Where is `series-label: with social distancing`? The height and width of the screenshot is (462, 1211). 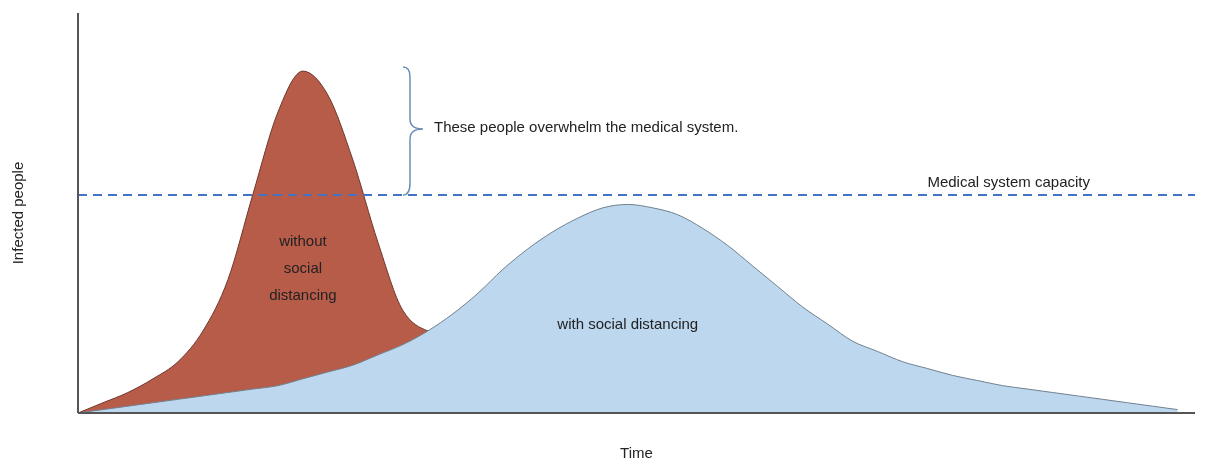
series-label: with social distancing is located at coordinates (627, 324).